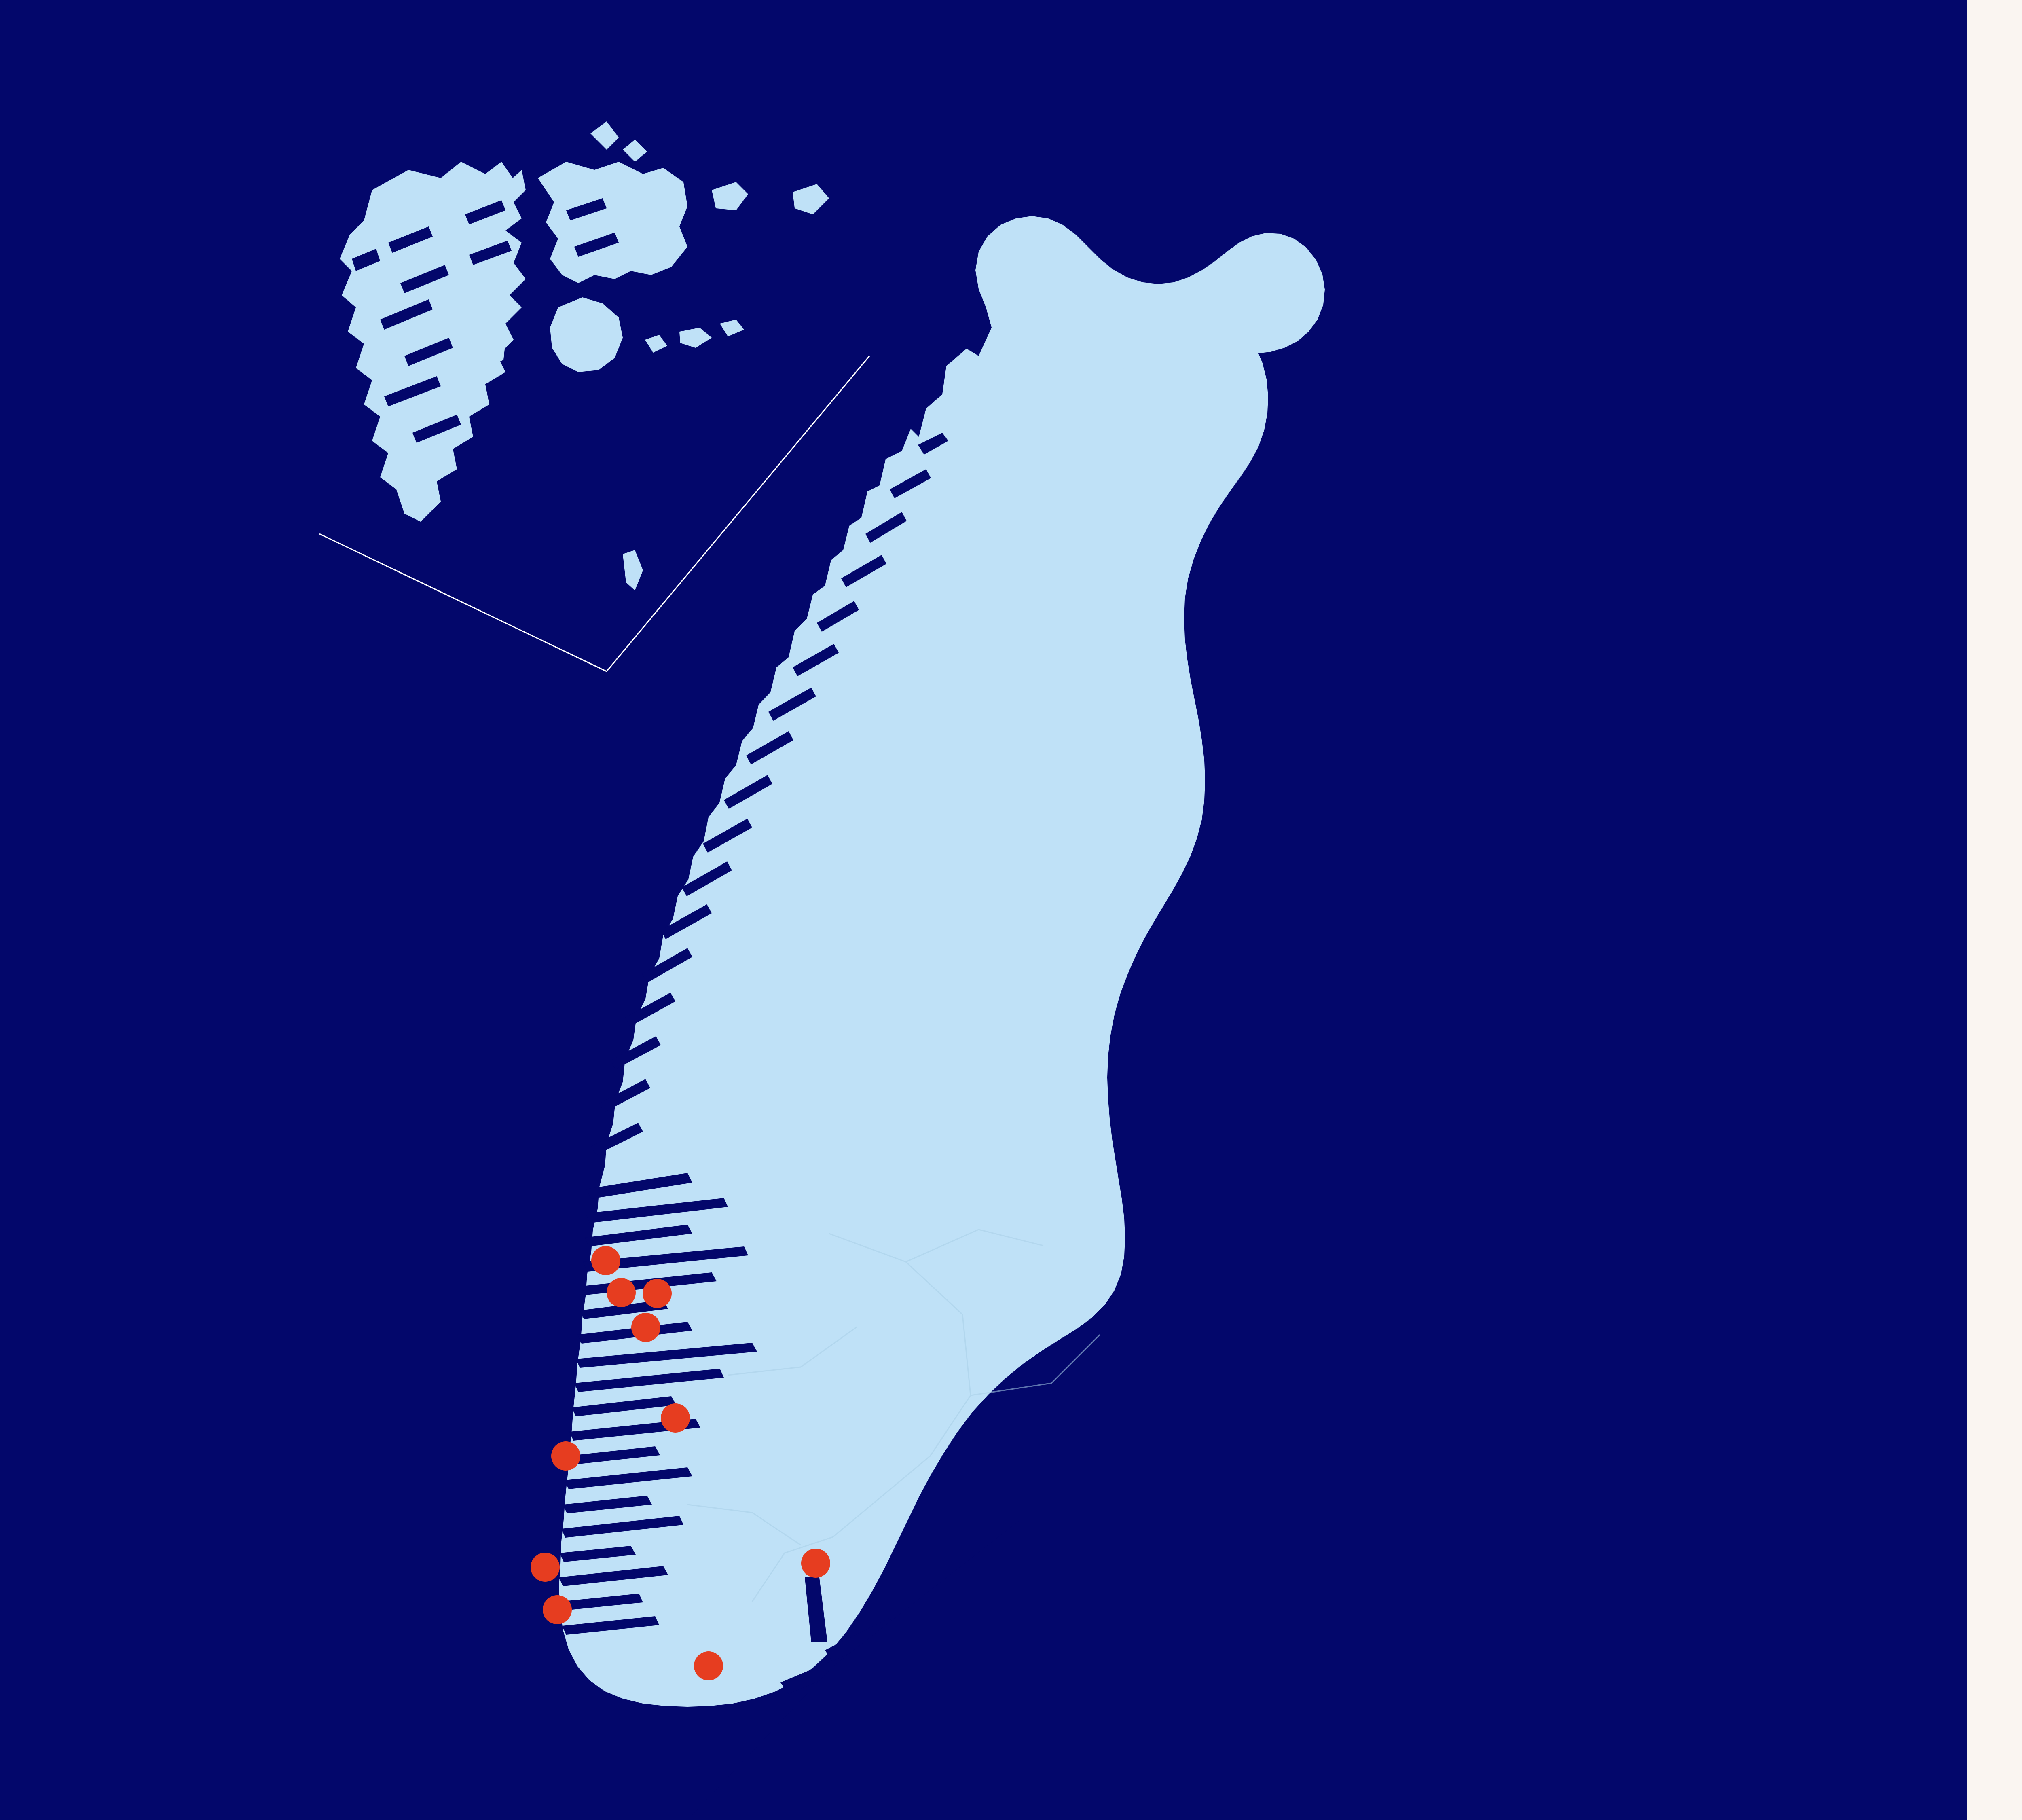 The height and width of the screenshot is (1820, 2022). What do you see at coordinates (645, 1327) in the screenshot?
I see `map-marker-olden` at bounding box center [645, 1327].